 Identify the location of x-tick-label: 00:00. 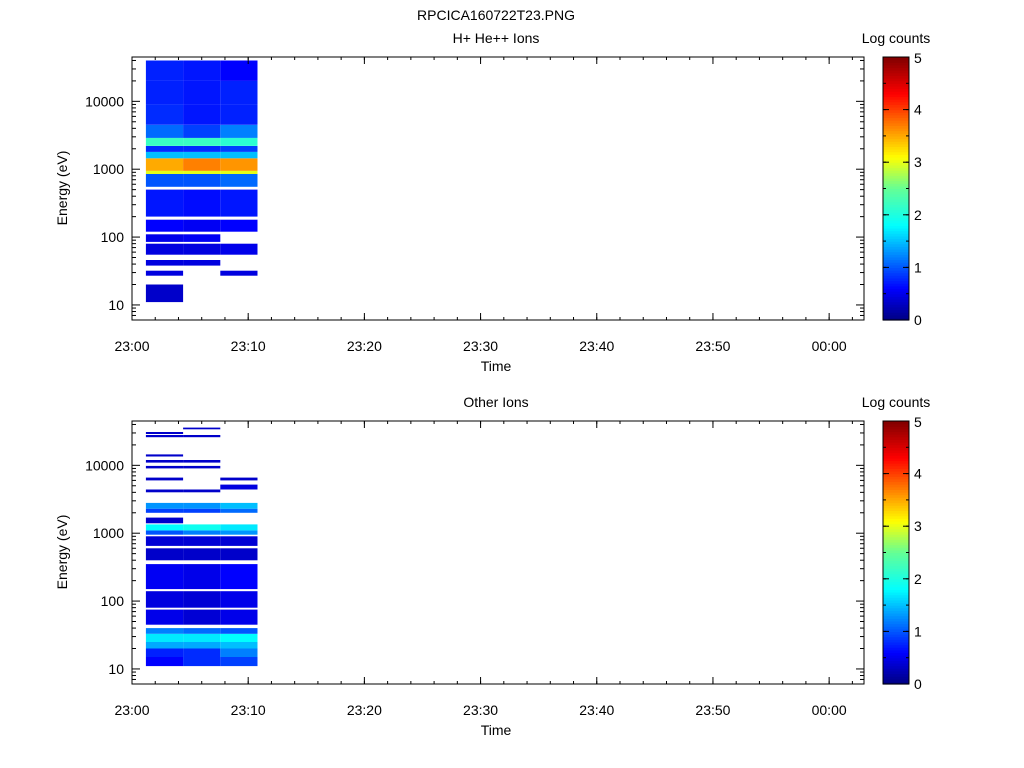
(829, 710).